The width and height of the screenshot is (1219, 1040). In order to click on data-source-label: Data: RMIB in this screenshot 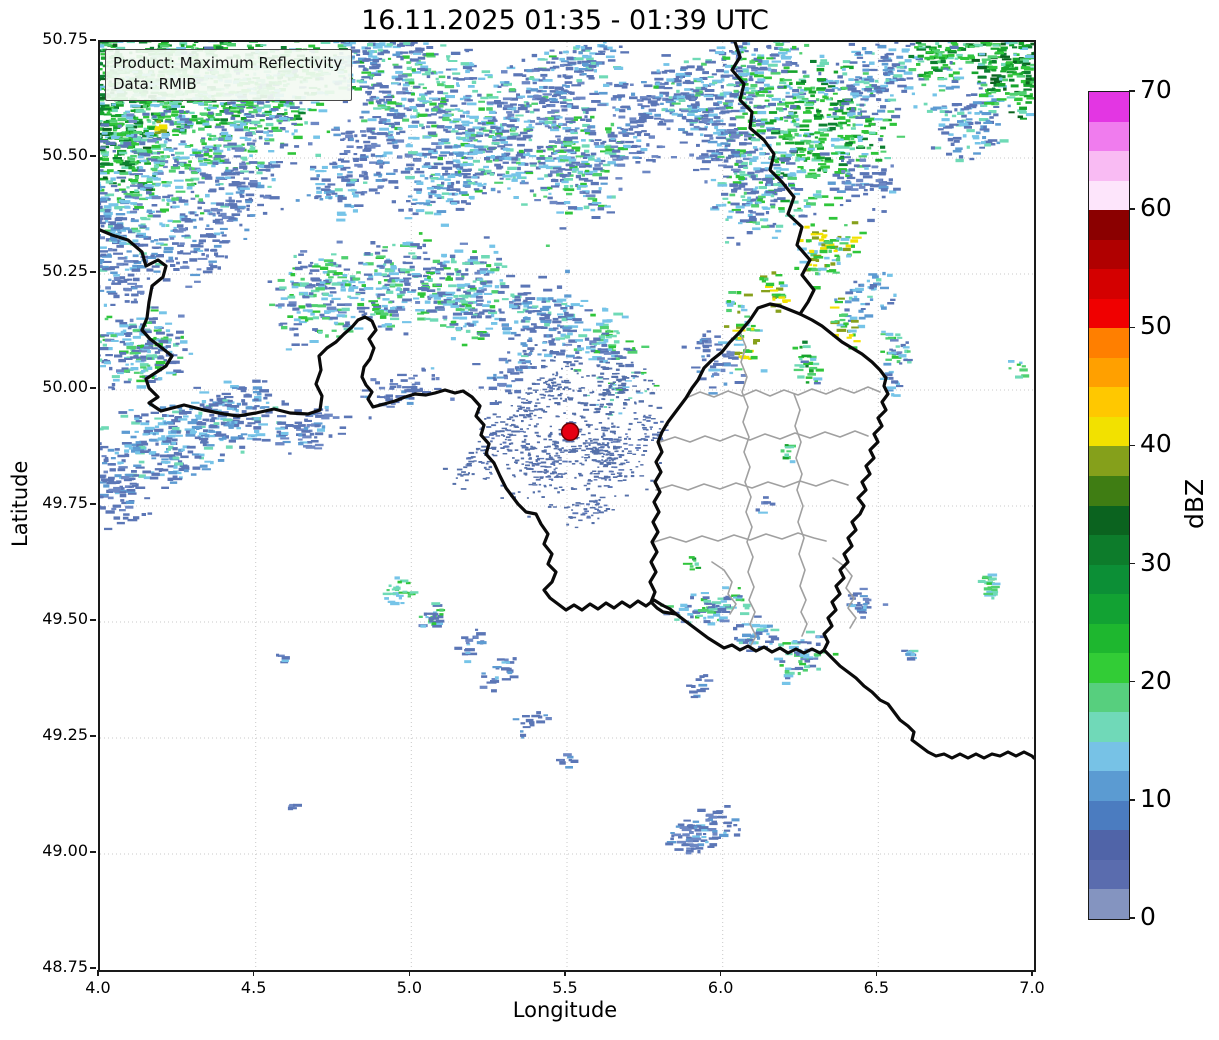, I will do `click(155, 84)`.